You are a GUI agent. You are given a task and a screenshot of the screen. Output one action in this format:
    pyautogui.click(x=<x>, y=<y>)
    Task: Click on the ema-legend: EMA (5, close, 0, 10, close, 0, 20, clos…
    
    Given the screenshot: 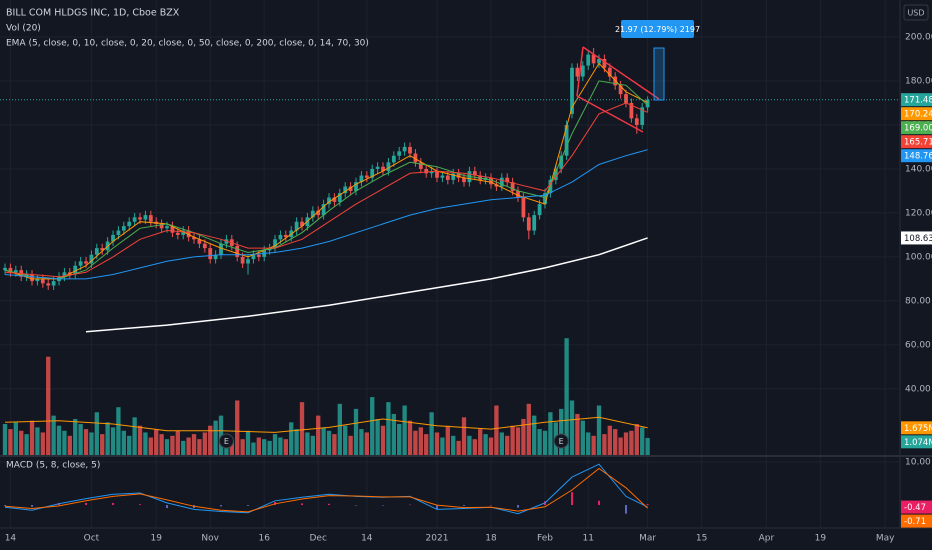 What is the action you would take?
    pyautogui.click(x=187, y=44)
    